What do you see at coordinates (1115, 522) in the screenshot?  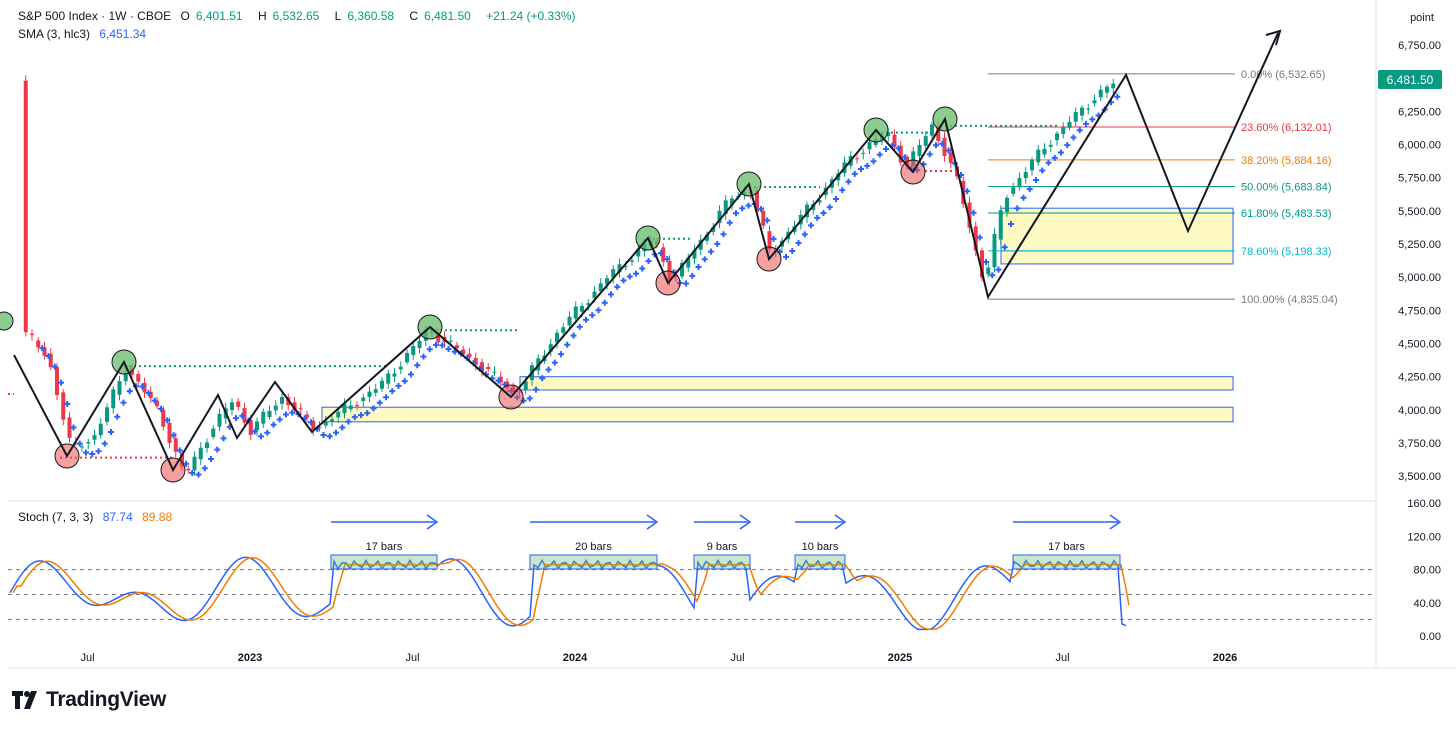 I see `duration-arrowhead` at bounding box center [1115, 522].